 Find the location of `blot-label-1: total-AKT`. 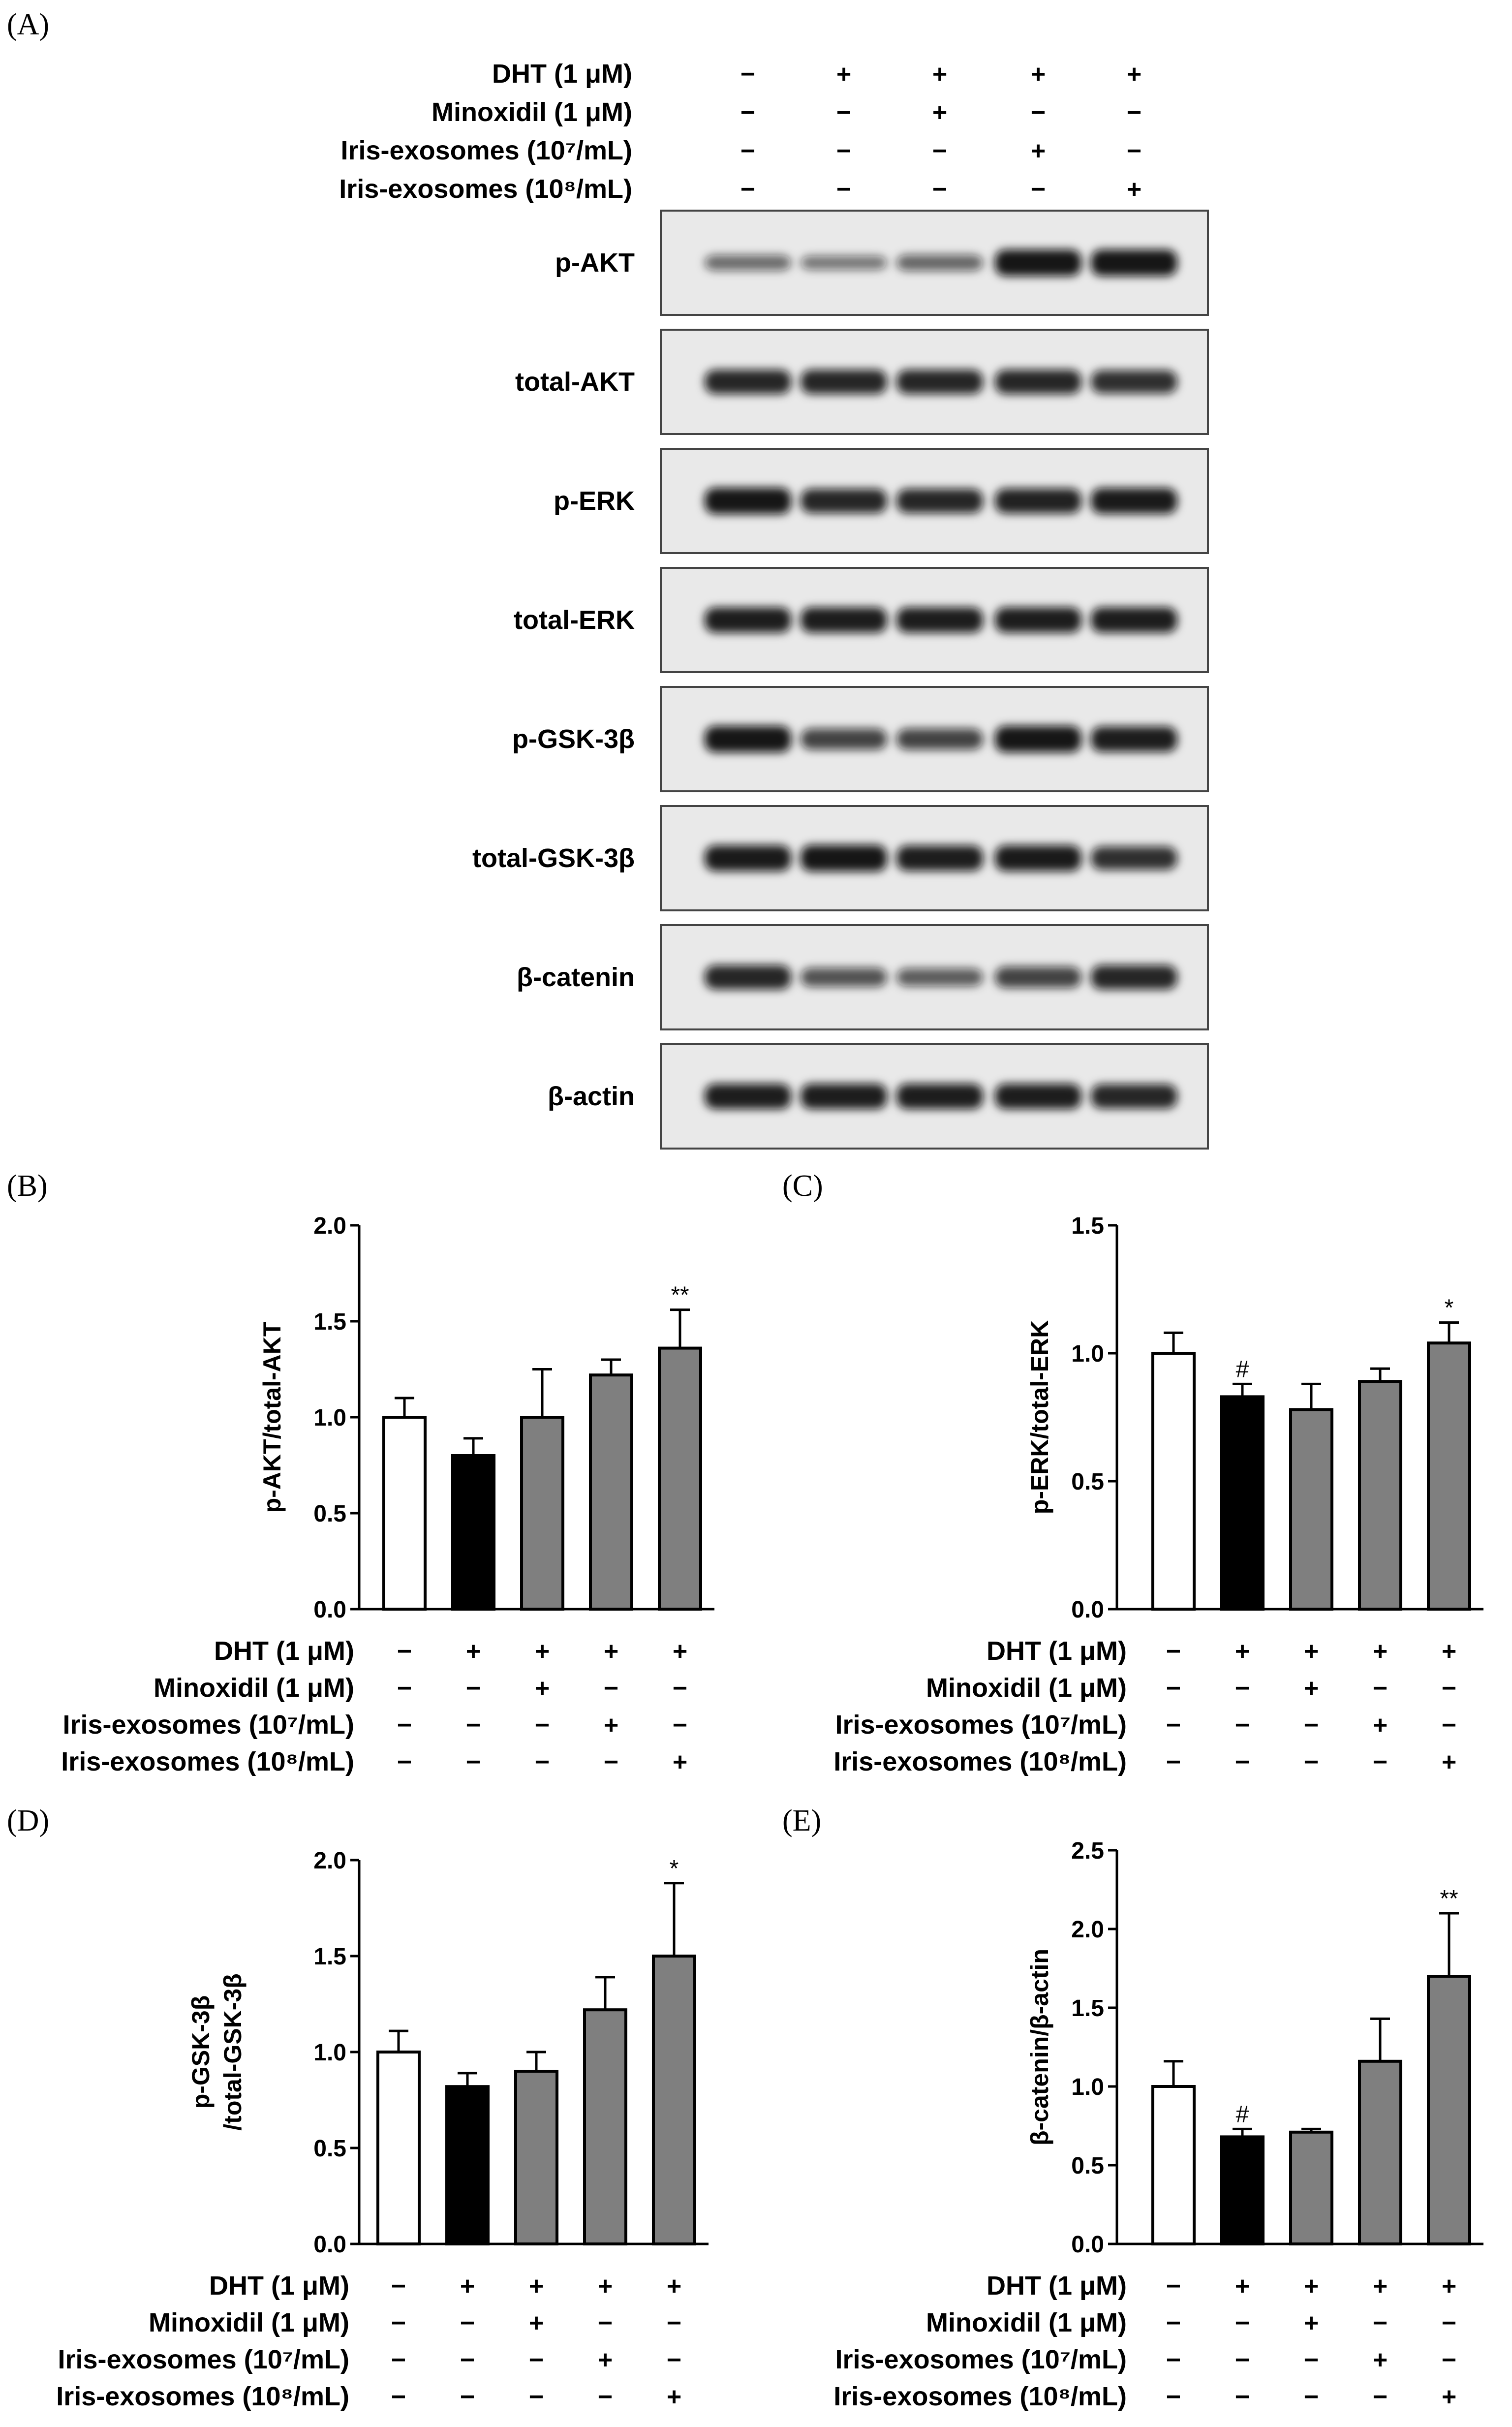

blot-label-1: total-AKT is located at coordinates (575, 382).